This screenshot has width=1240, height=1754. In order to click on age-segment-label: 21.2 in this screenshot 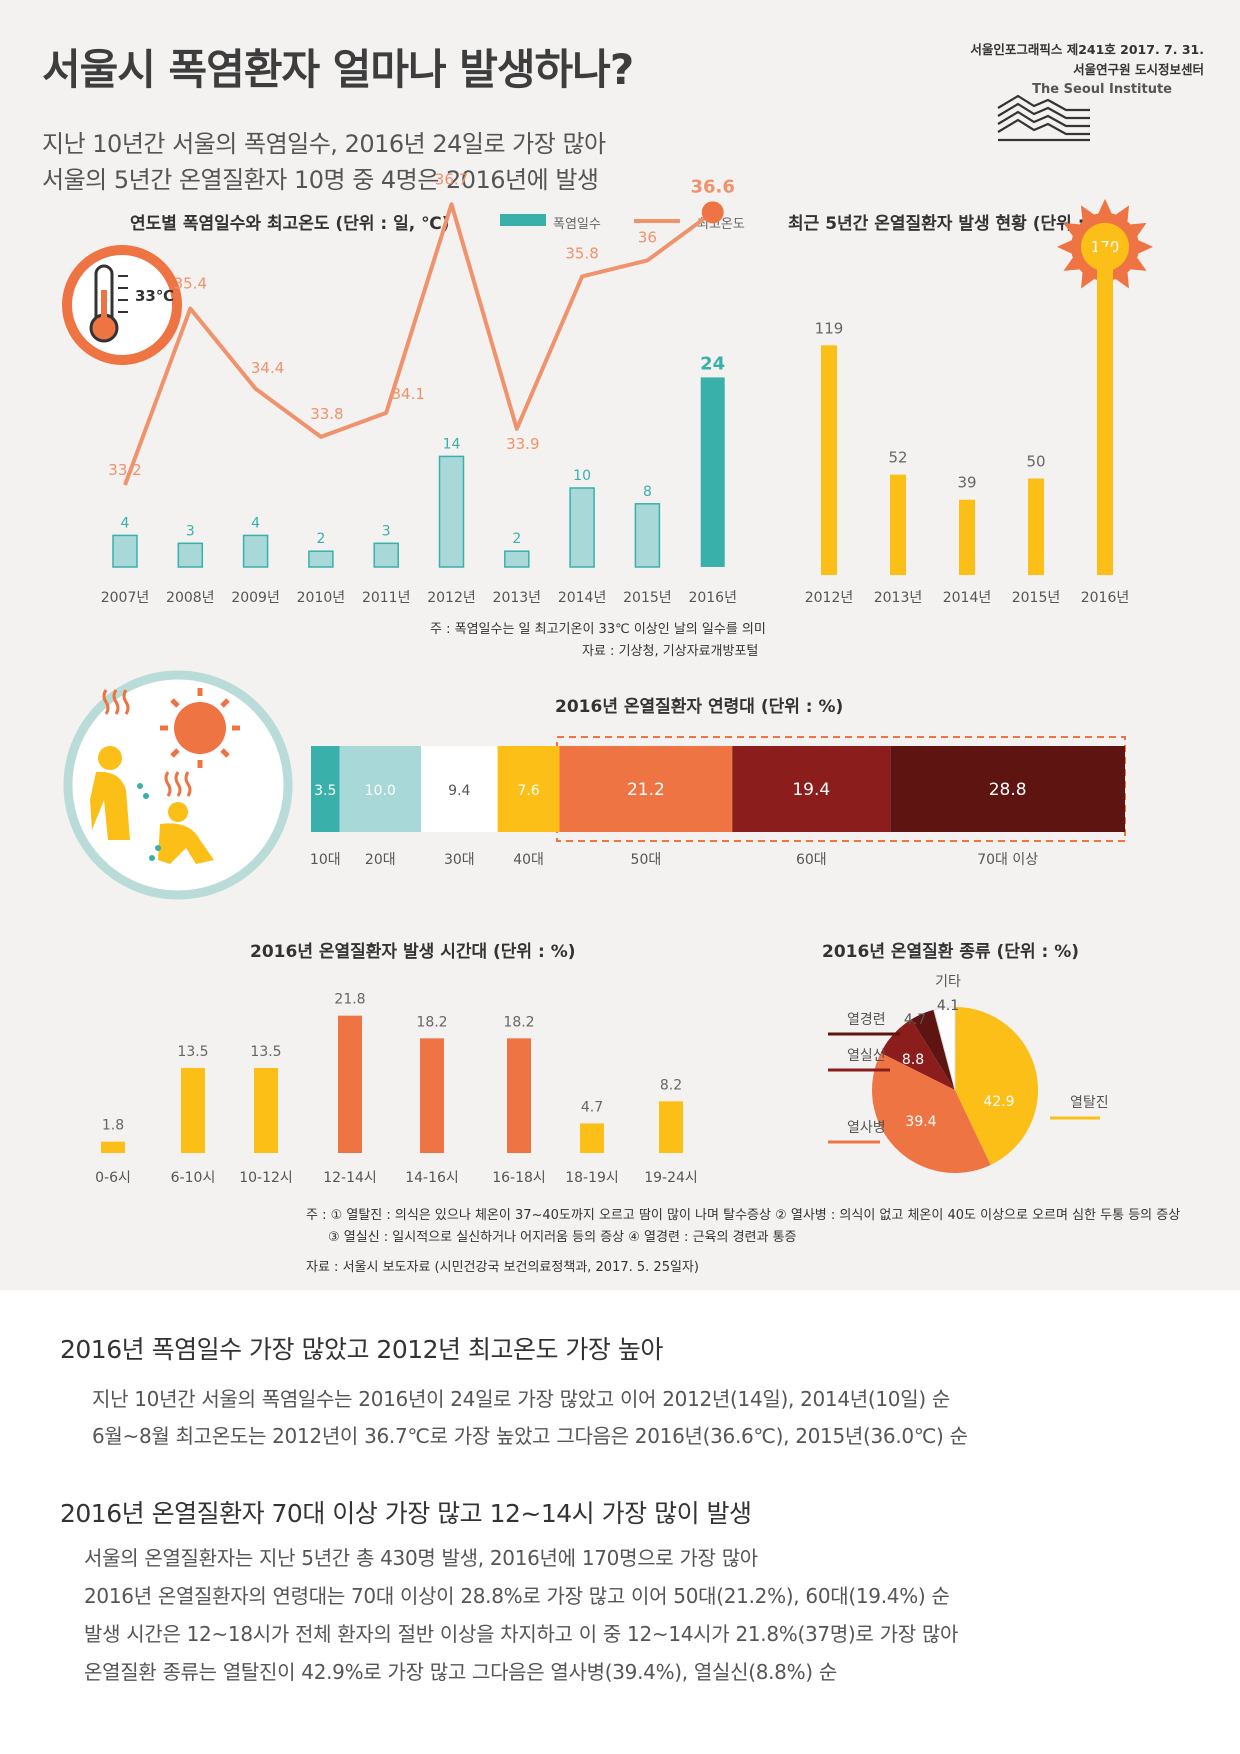, I will do `click(646, 790)`.